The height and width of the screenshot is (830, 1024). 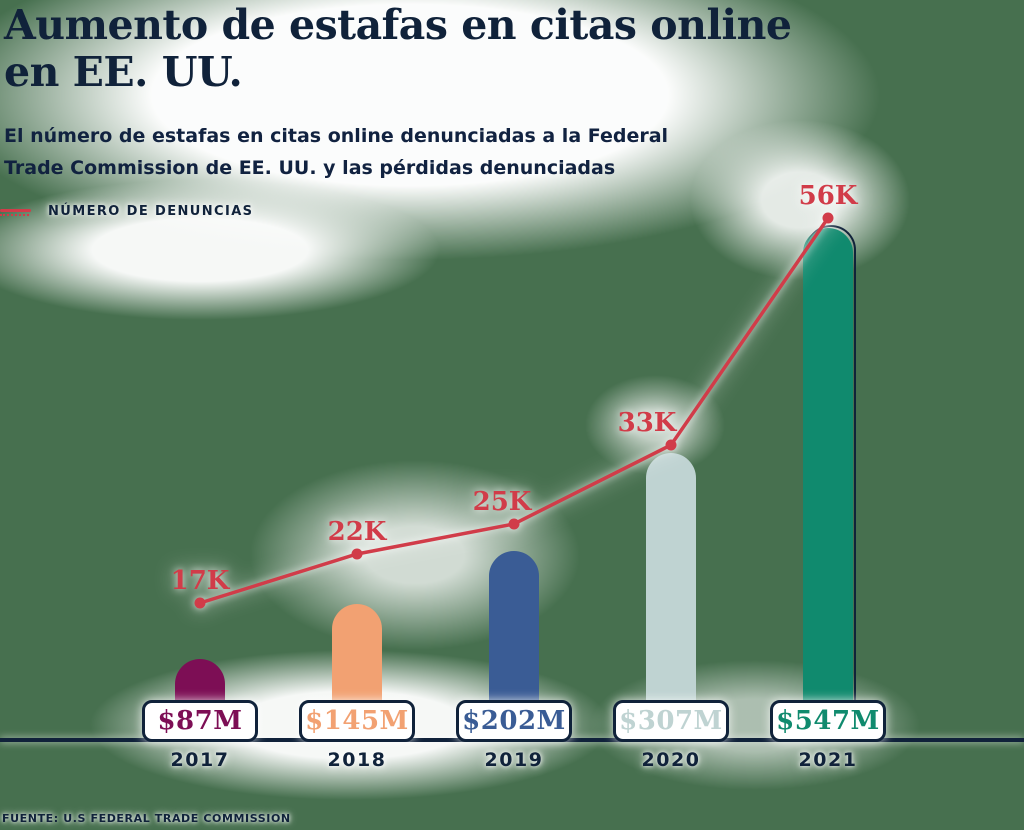 I want to click on legend-line-solid, so click(x=15, y=210).